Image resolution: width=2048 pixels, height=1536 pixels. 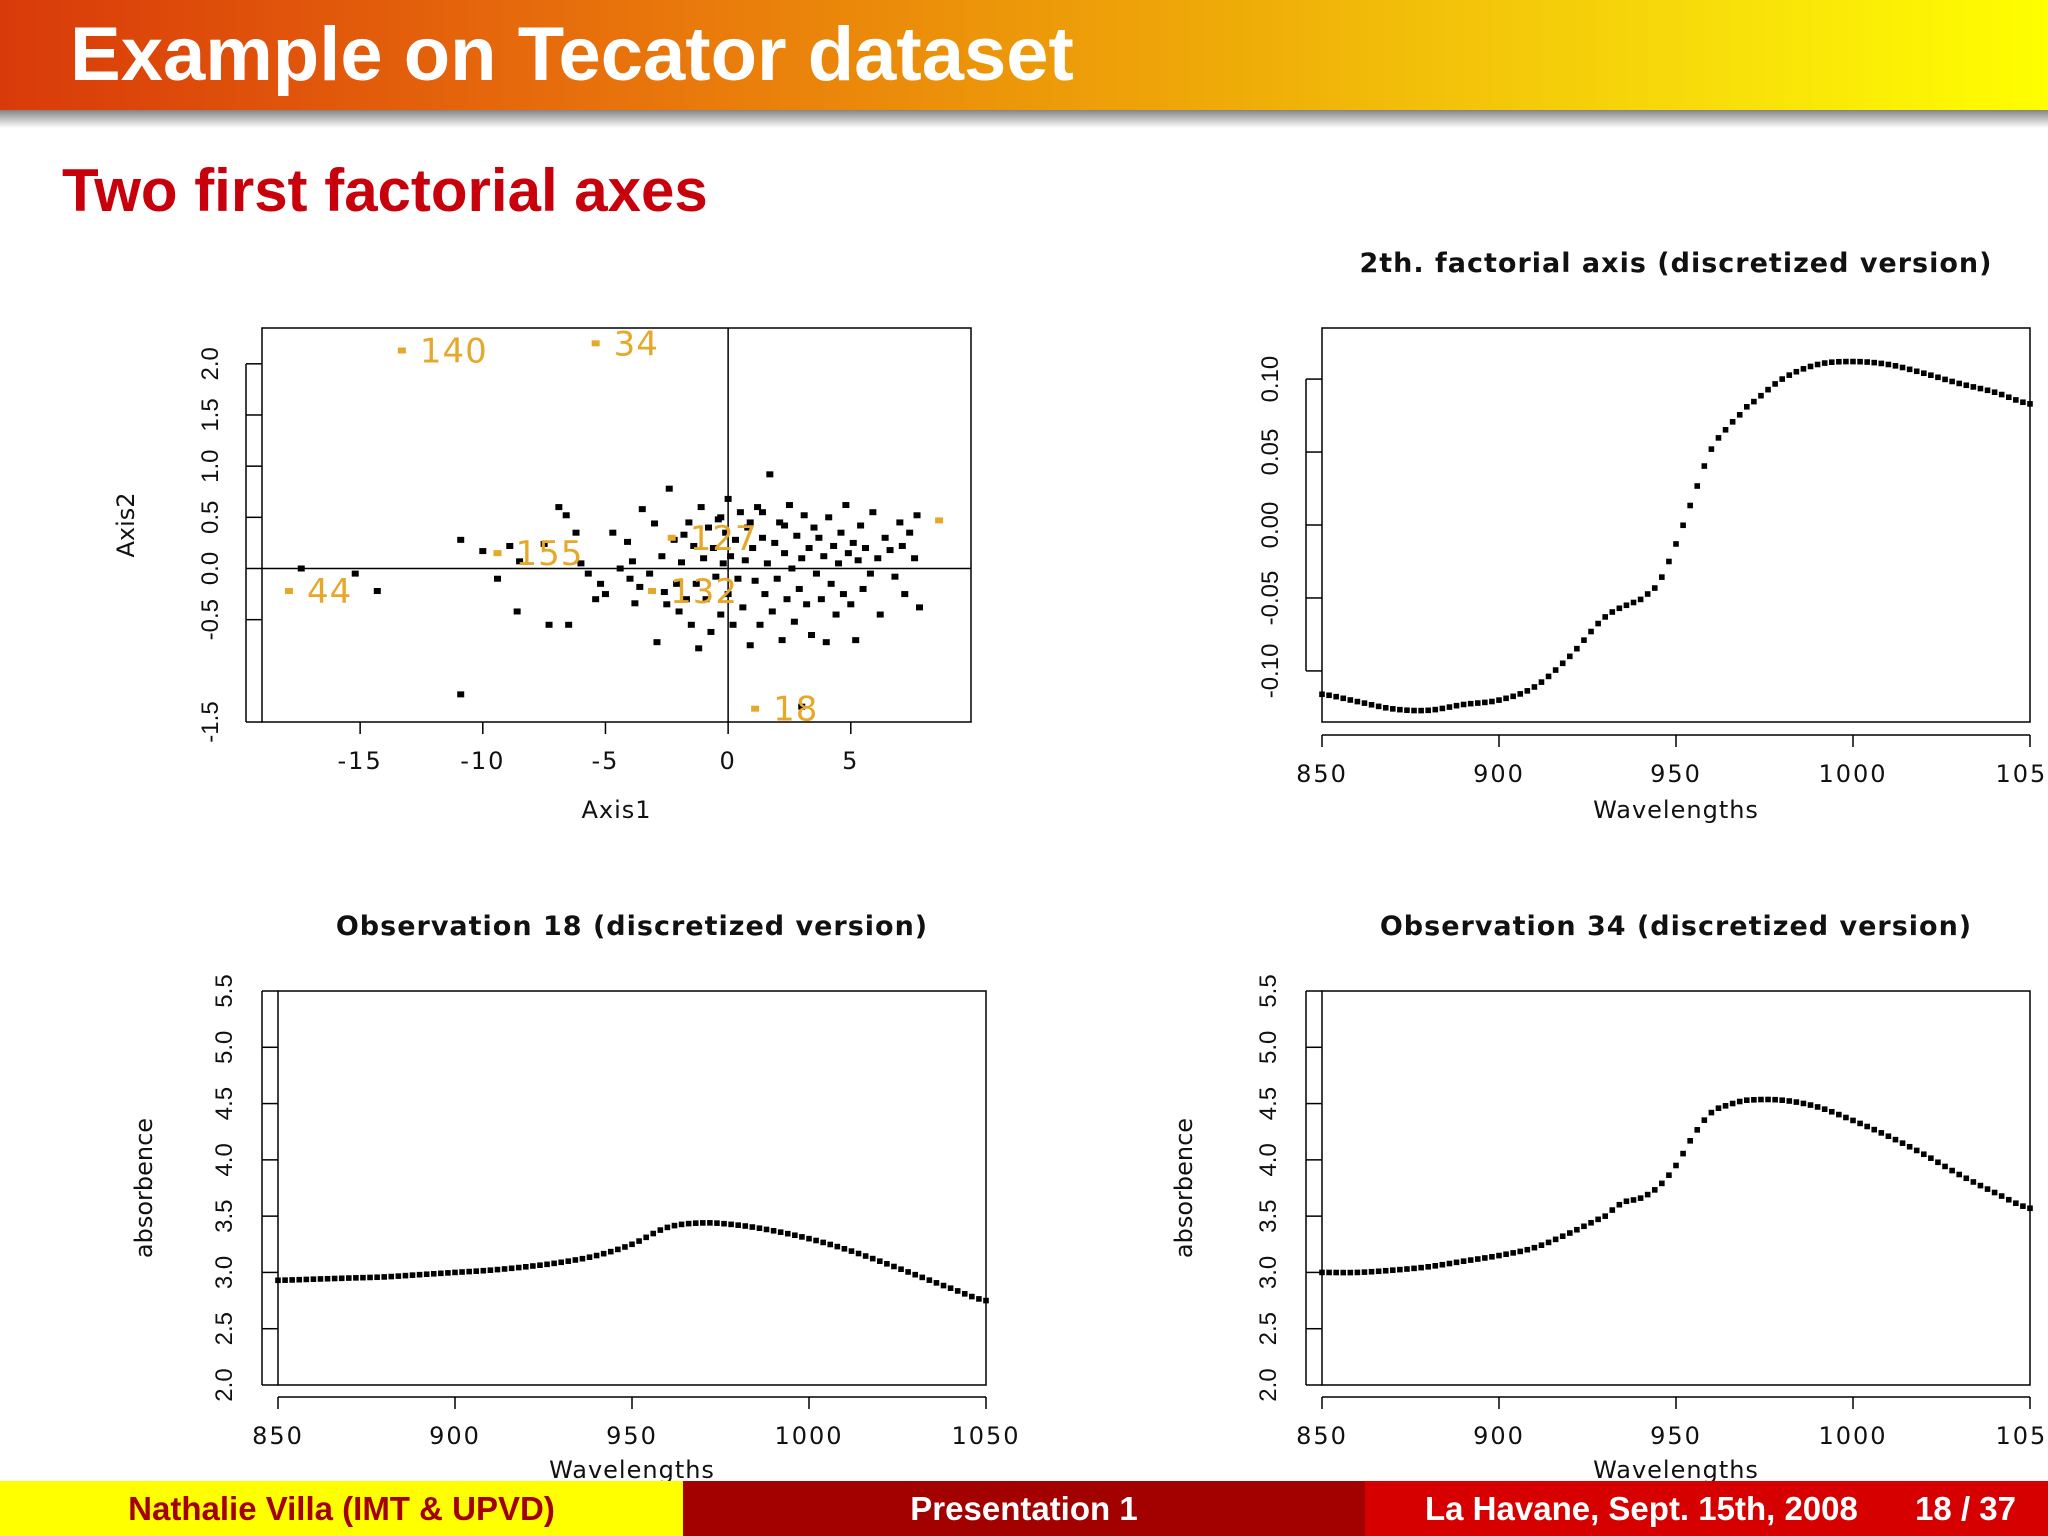 I want to click on point-label: 44, so click(x=329, y=592).